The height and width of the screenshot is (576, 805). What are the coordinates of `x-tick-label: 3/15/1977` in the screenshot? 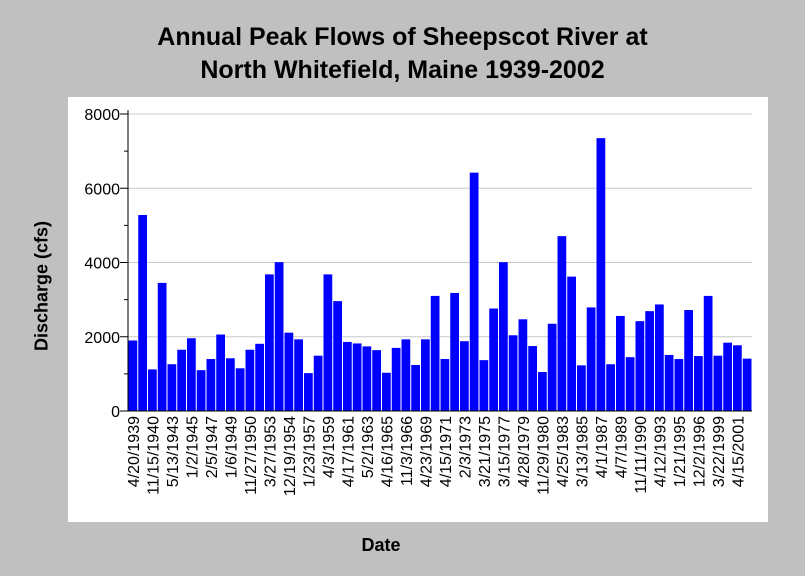 It's located at (504, 451).